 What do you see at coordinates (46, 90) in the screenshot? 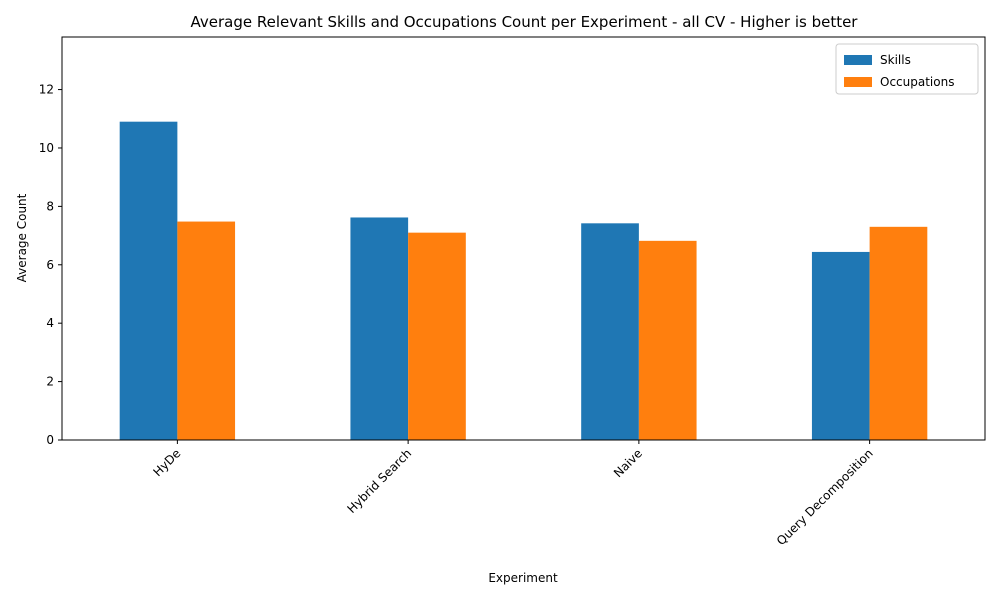
I see `y-tick-label: 12` at bounding box center [46, 90].